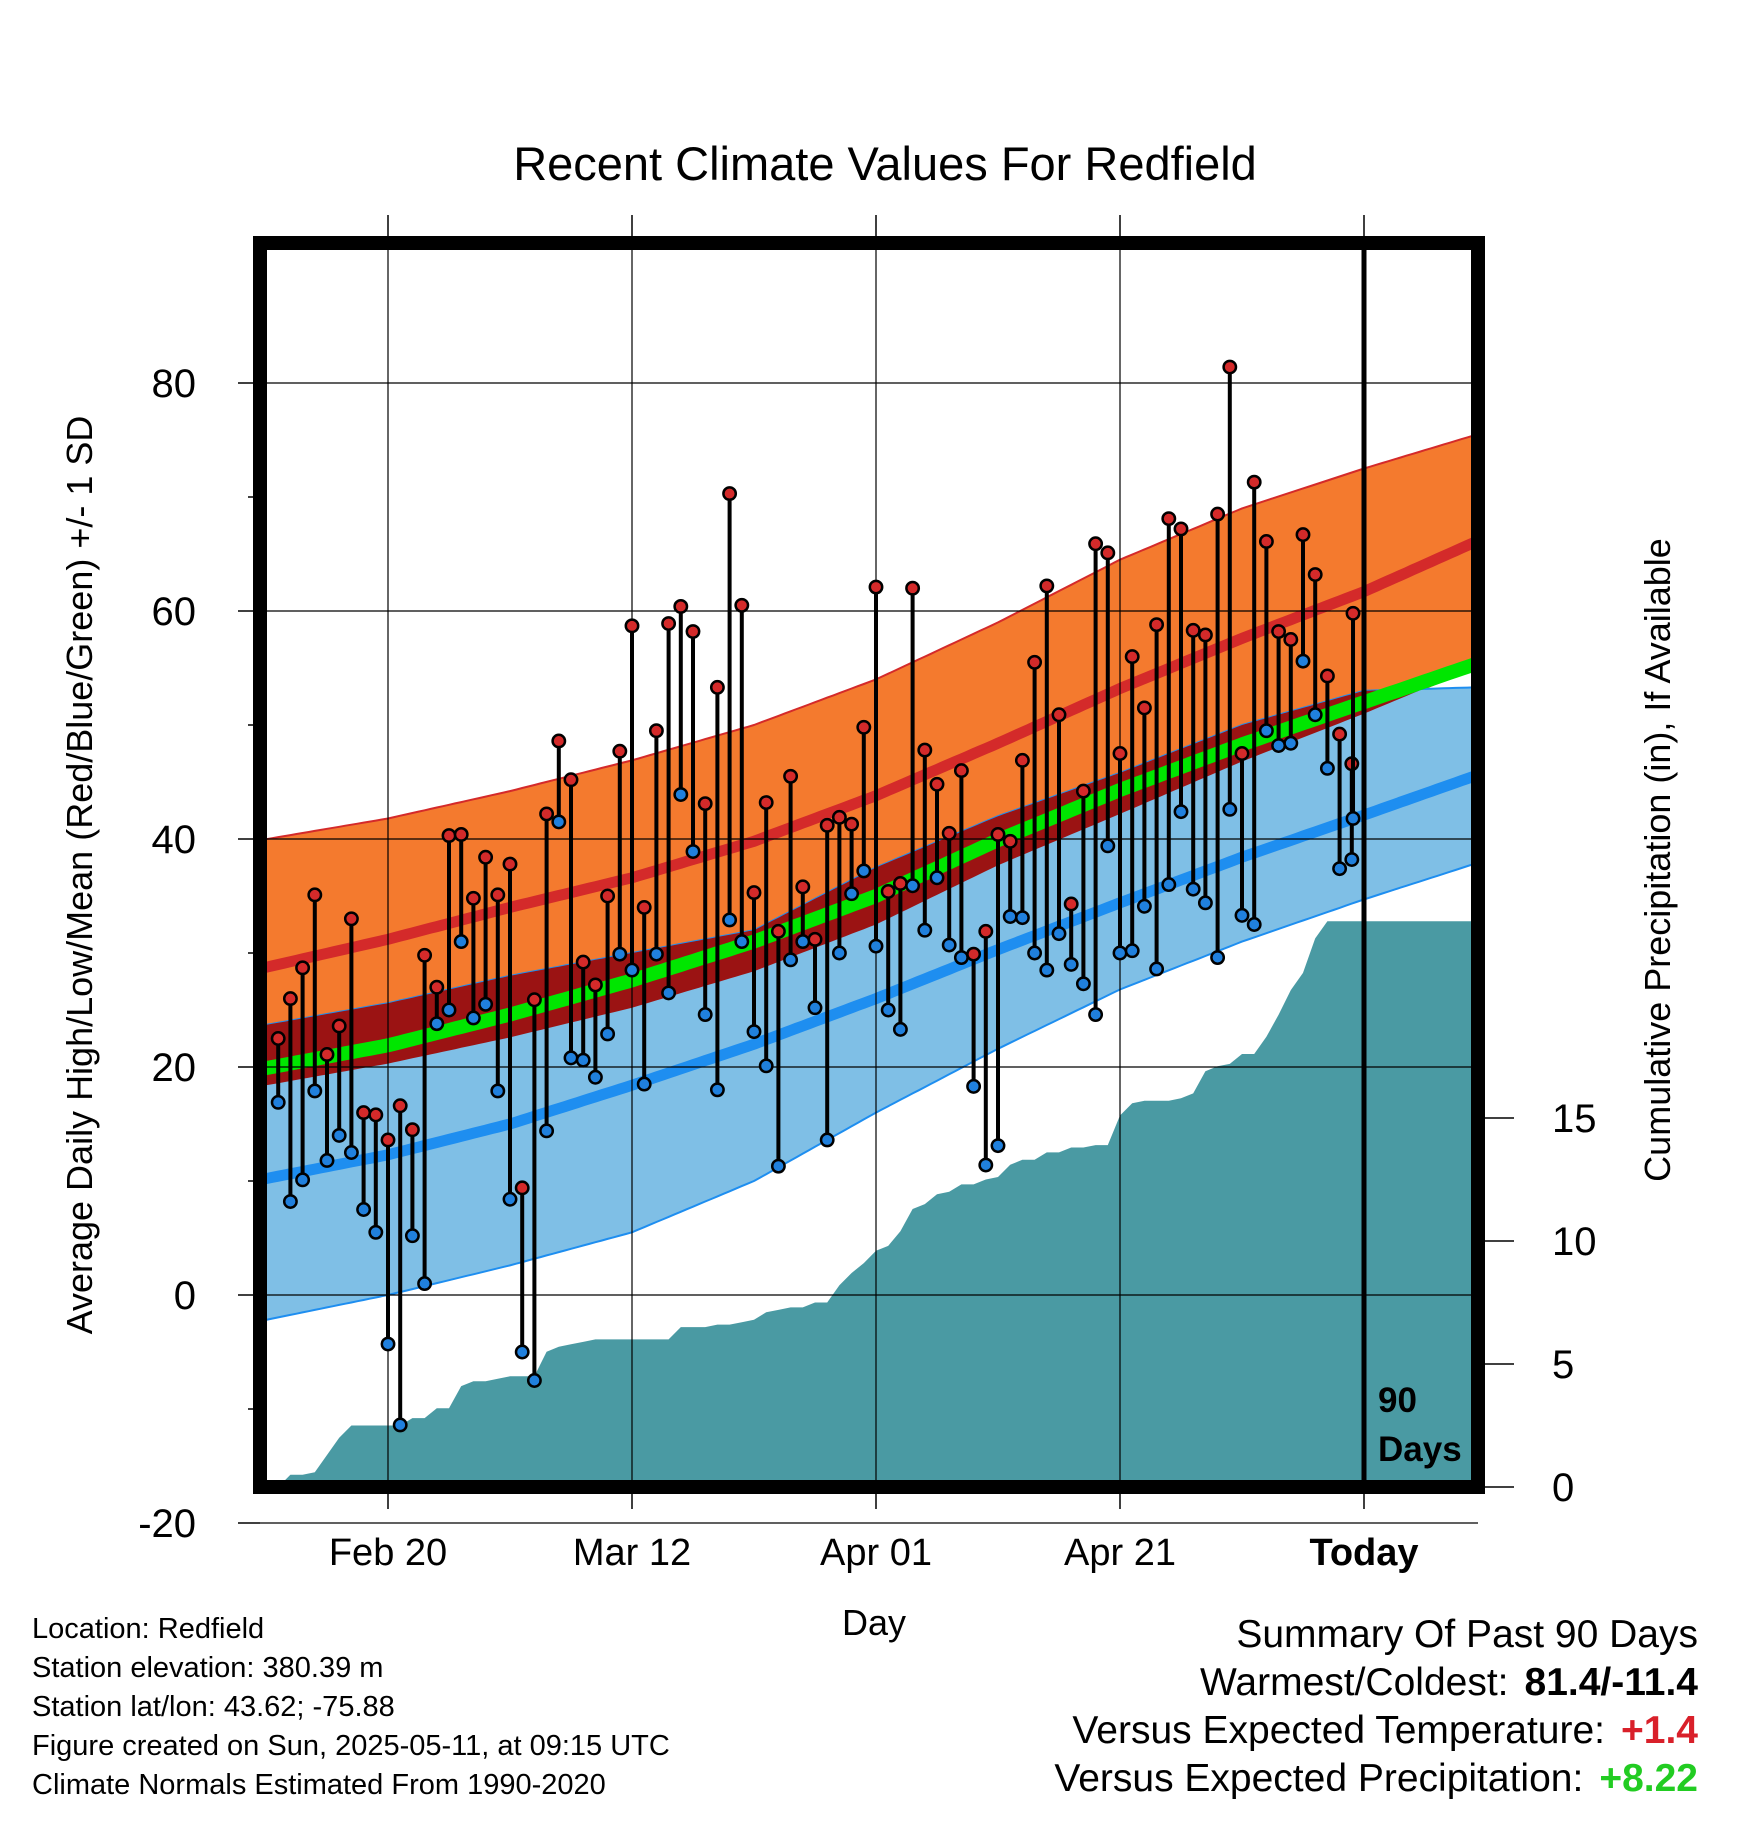  What do you see at coordinates (1659, 1730) in the screenshot?
I see `temp-value: +1.4` at bounding box center [1659, 1730].